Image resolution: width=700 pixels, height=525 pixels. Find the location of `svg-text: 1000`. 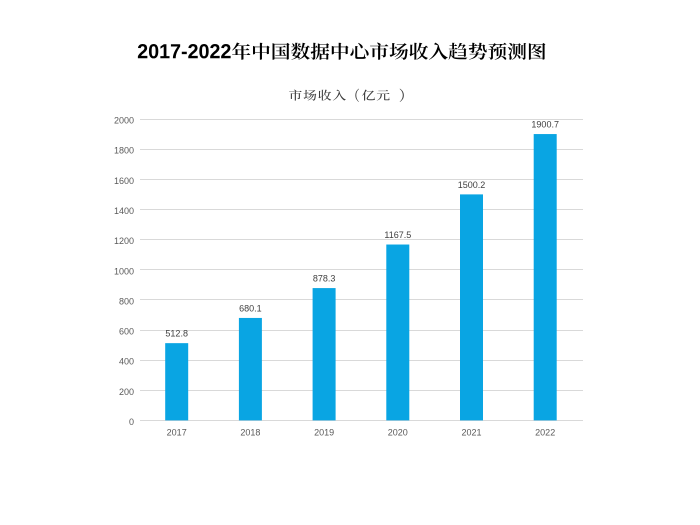

svg-text: 1000 is located at coordinates (124, 271).